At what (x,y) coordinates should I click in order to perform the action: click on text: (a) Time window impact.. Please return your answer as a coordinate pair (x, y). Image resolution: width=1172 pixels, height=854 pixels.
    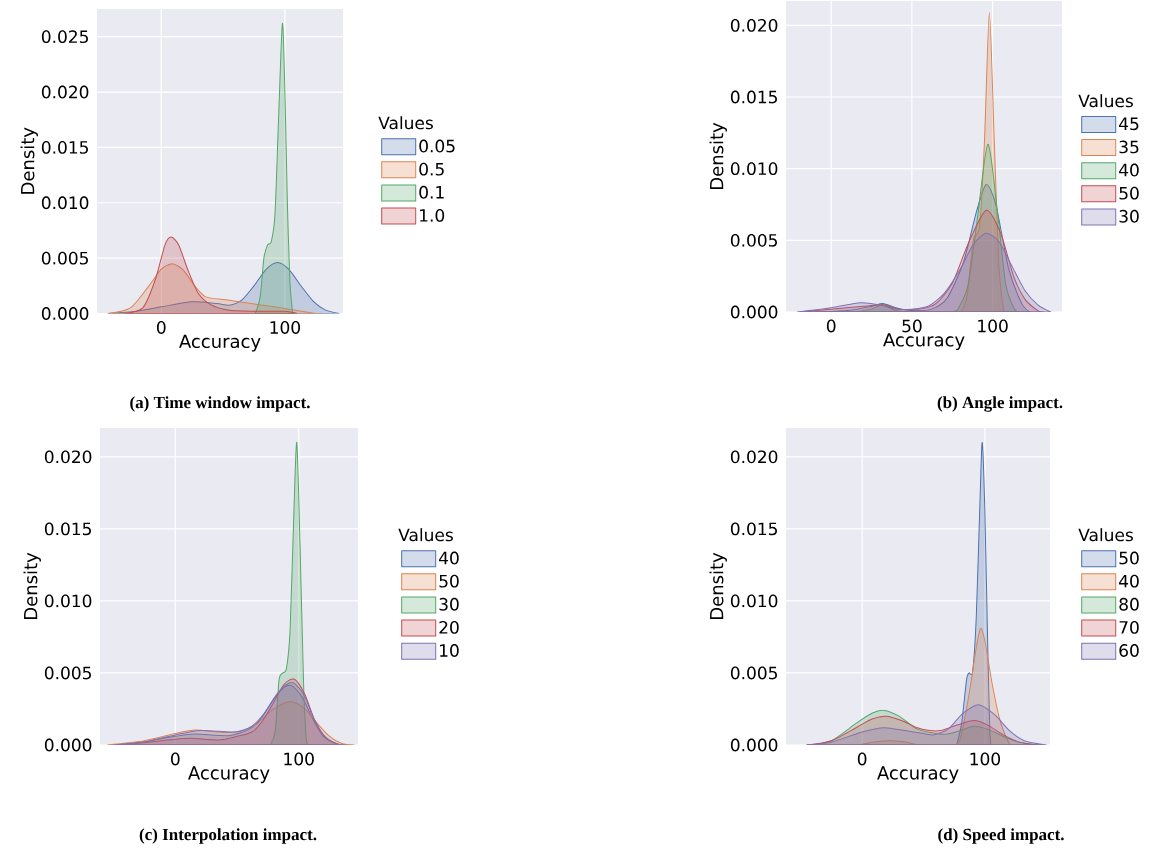
    Looking at the image, I should click on (220, 404).